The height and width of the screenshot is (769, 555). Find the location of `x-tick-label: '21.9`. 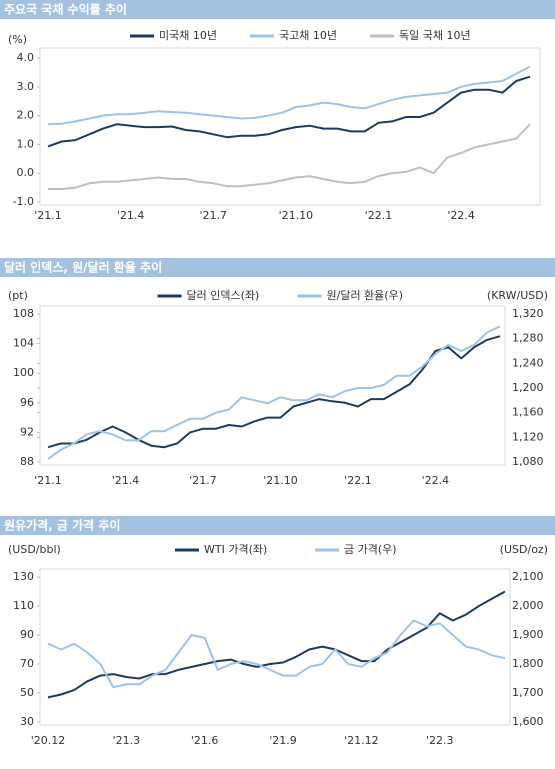

x-tick-label: '21.9 is located at coordinates (283, 740).